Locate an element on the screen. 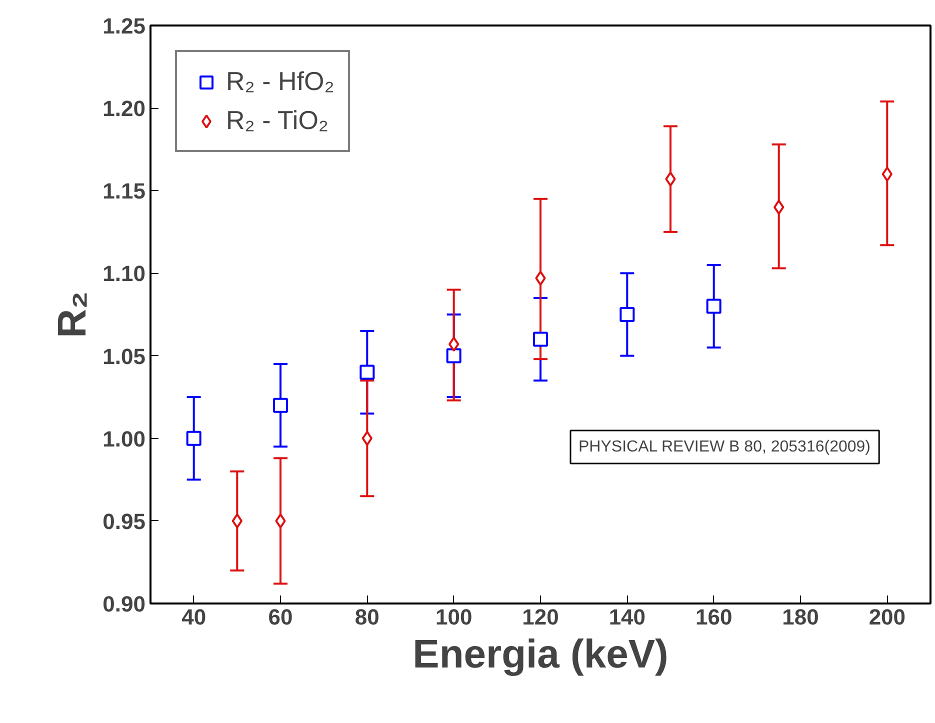  y-tick-label: 1.10 is located at coordinates (124, 273).